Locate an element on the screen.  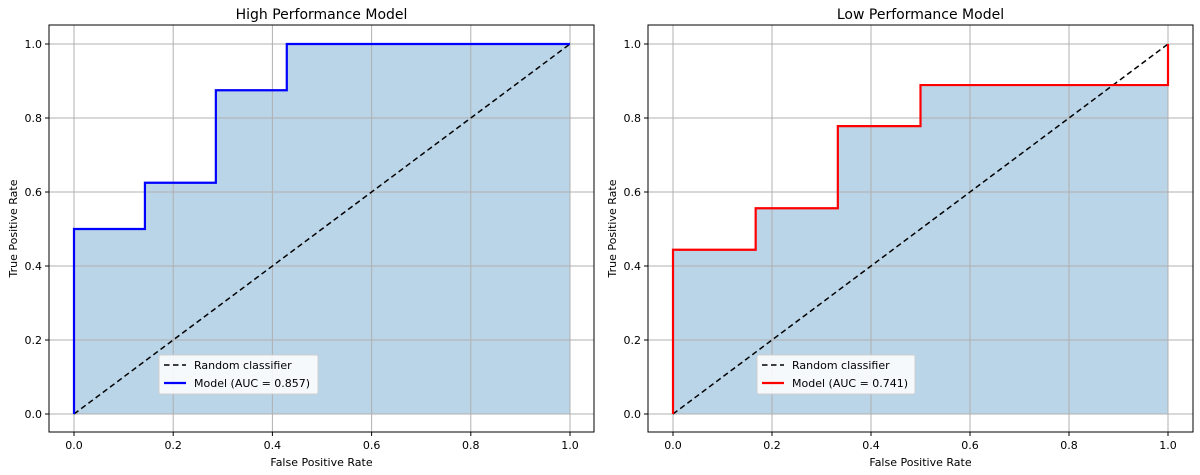
legend: Random classifier Model (AUC = 0.741) is located at coordinates (836, 374).